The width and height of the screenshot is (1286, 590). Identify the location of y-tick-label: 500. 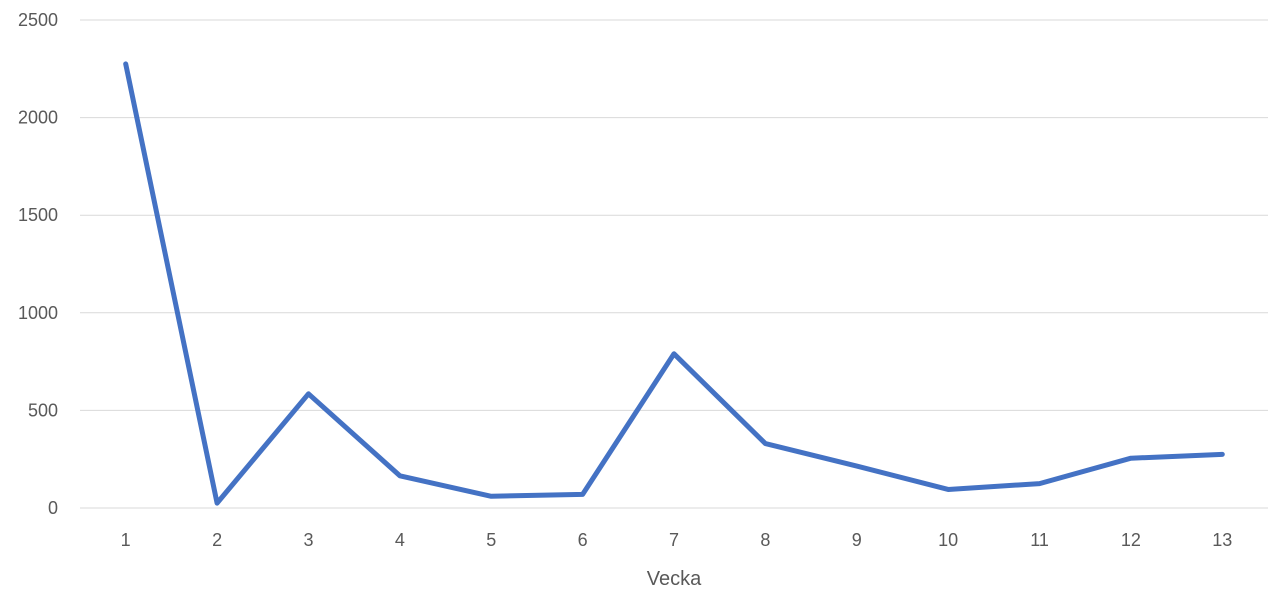
(43, 410).